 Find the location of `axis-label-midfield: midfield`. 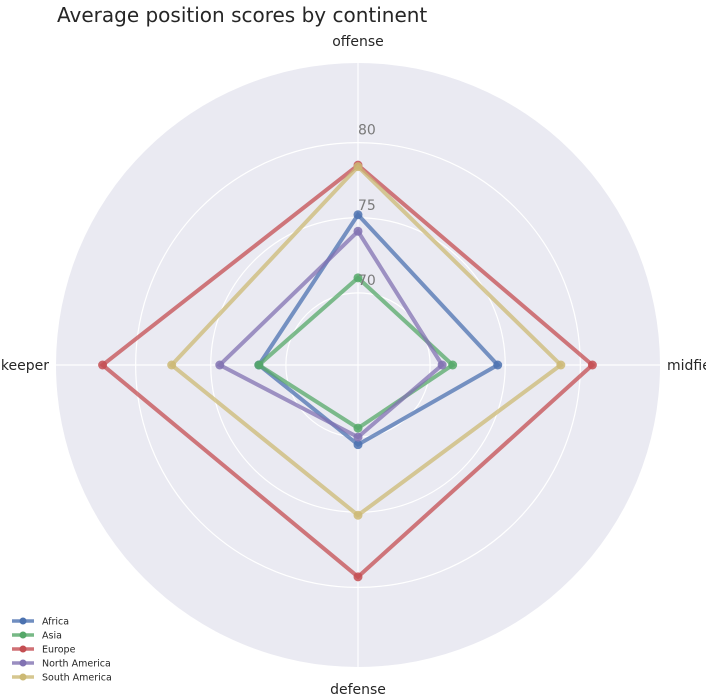

axis-label-midfield: midfield is located at coordinates (686, 366).